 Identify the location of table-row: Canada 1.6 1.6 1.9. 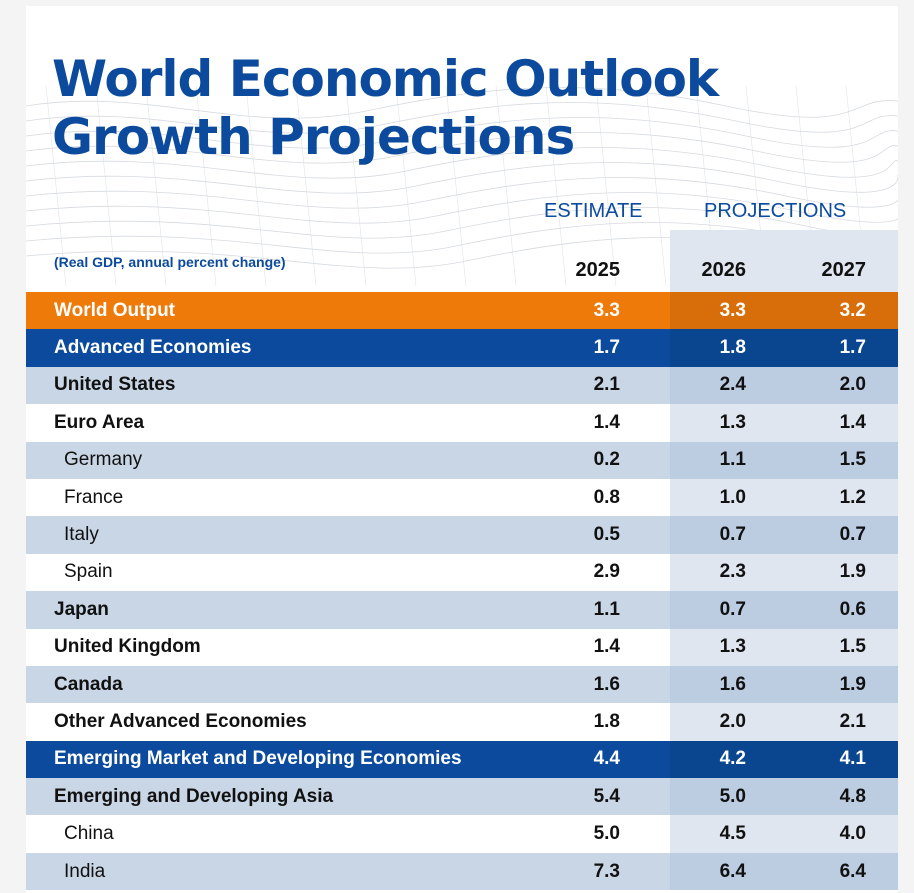
(462, 684).